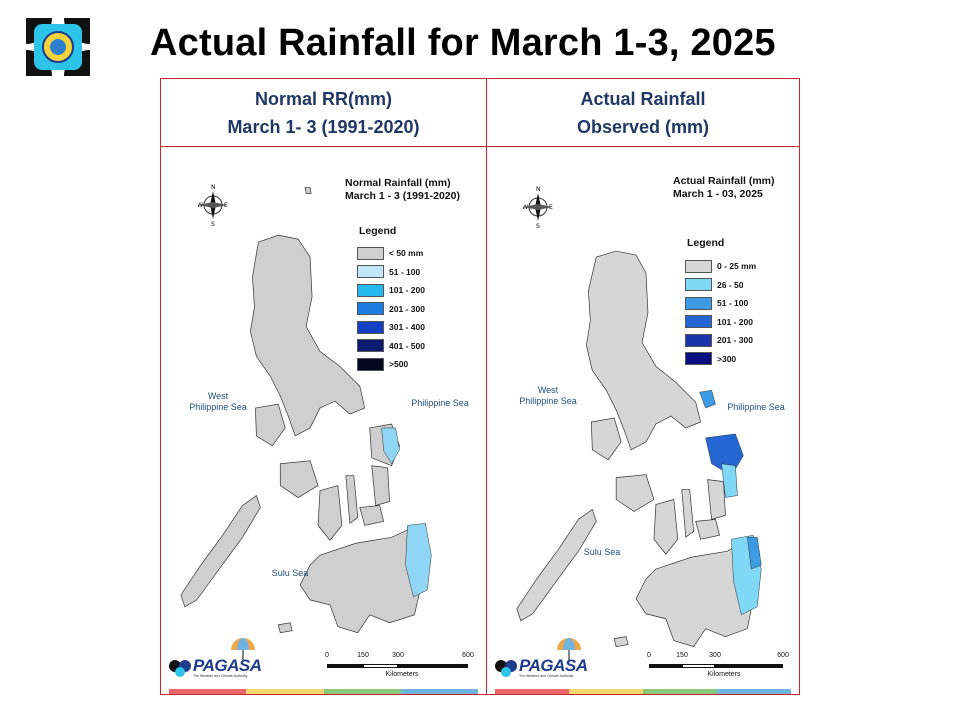 The width and height of the screenshot is (960, 720). Describe the element at coordinates (463, 43) in the screenshot. I see `slide-title: Actual Rainfall for March 1-3, 2025` at that location.